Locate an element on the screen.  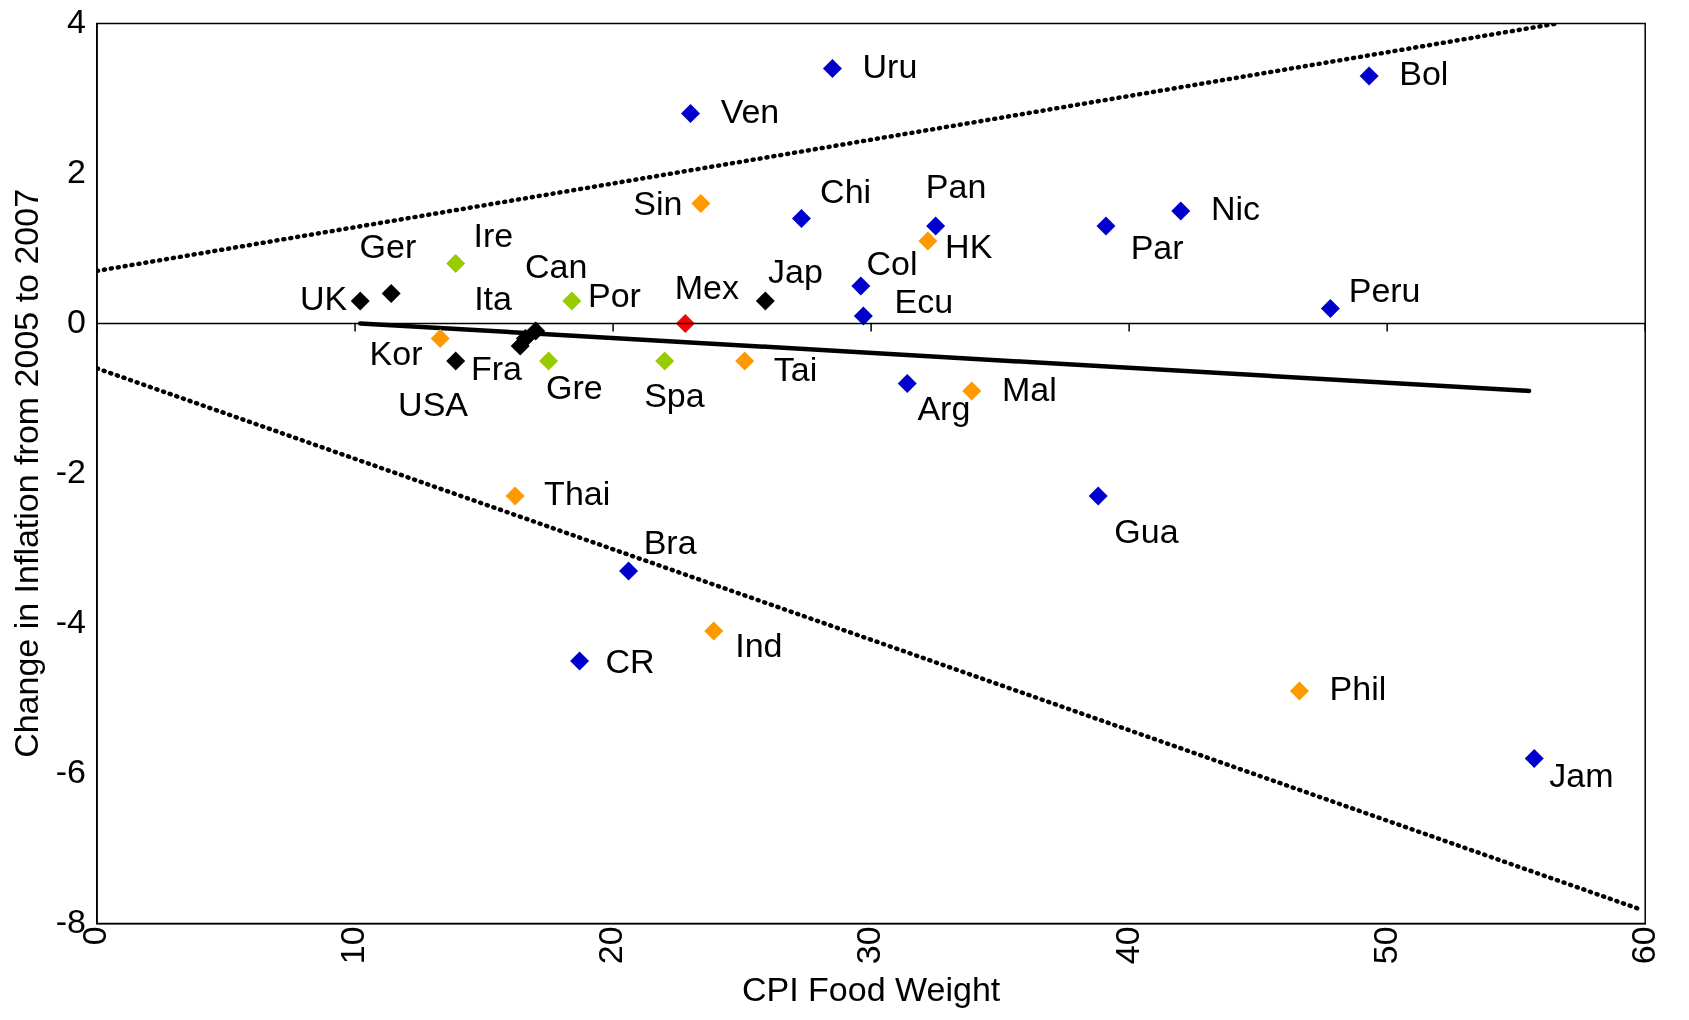
annotation: Por is located at coordinates (614, 295).